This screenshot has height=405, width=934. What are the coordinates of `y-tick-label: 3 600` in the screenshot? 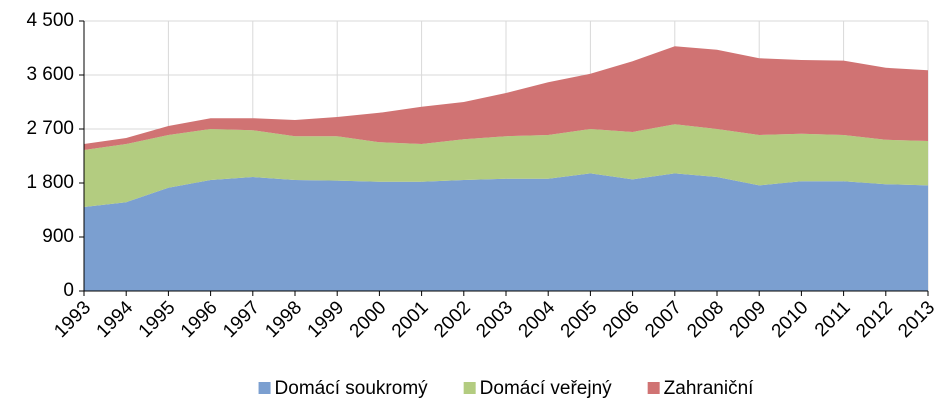 It's located at (50, 74).